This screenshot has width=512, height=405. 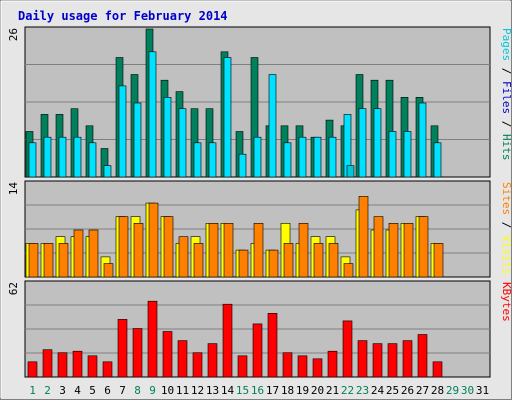 I want to click on x-tick-label-day-27: 27, so click(x=422, y=390).